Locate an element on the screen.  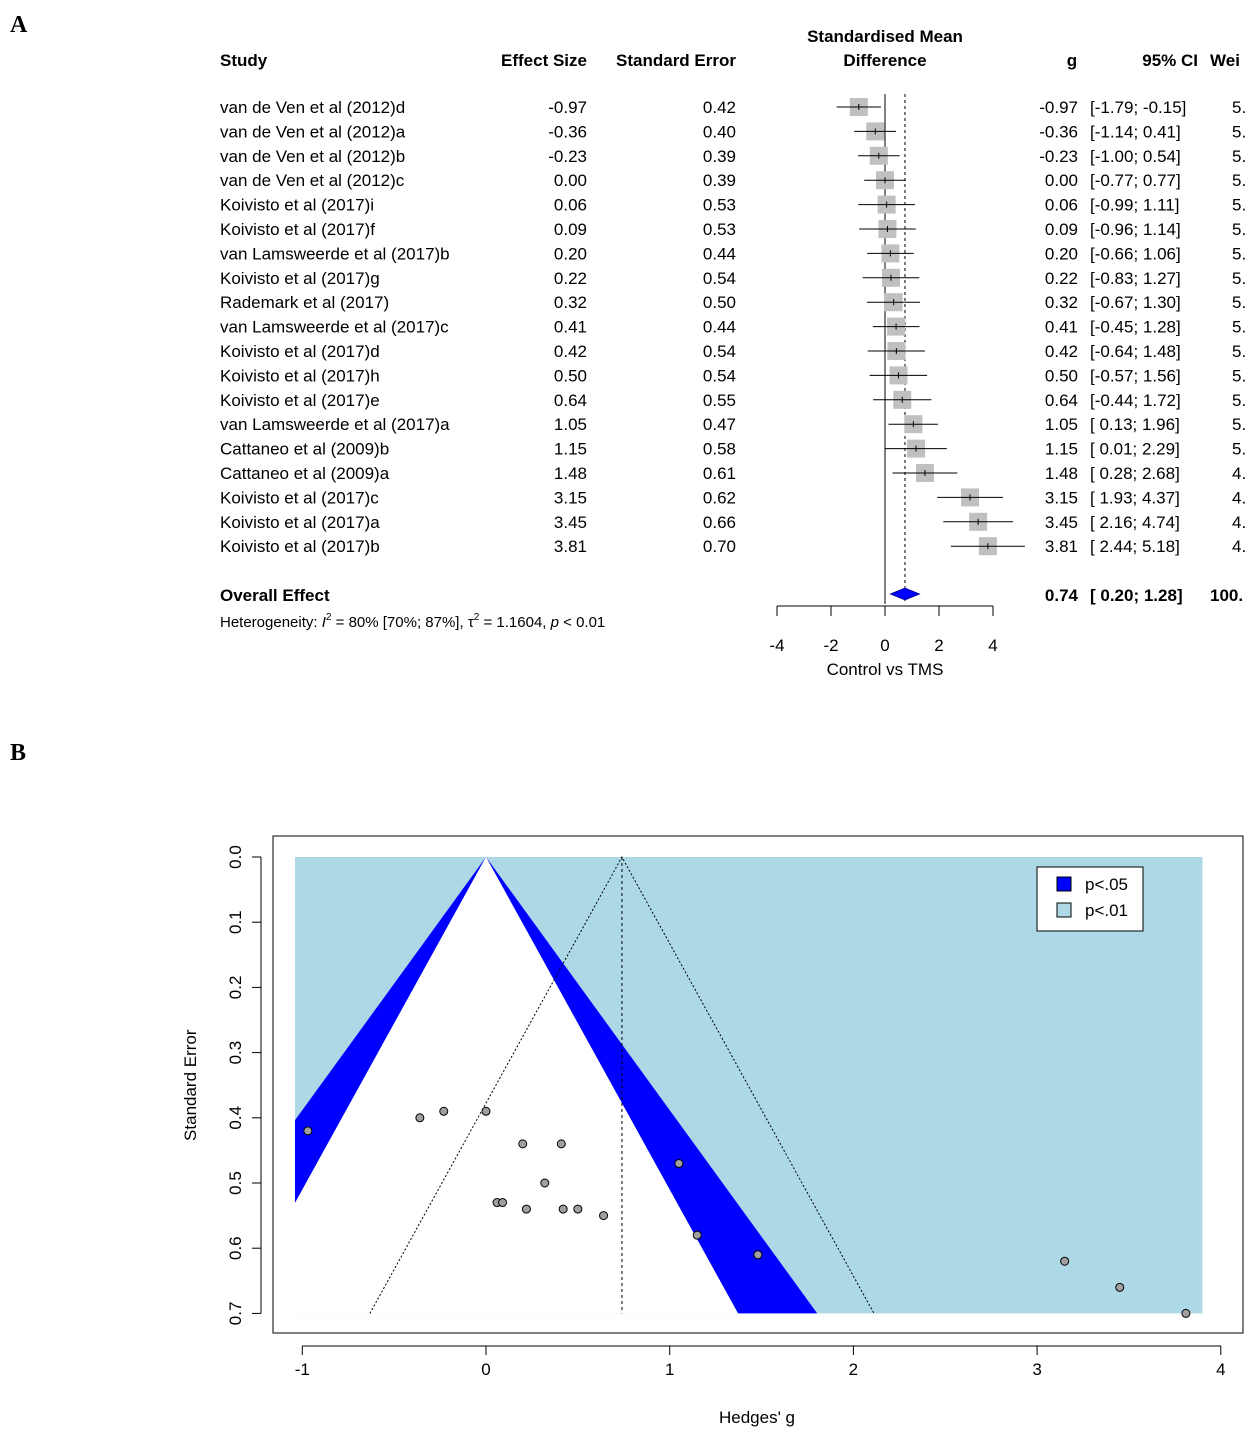
study-ci: [ 1.93; 4.37] is located at coordinates (1135, 497).